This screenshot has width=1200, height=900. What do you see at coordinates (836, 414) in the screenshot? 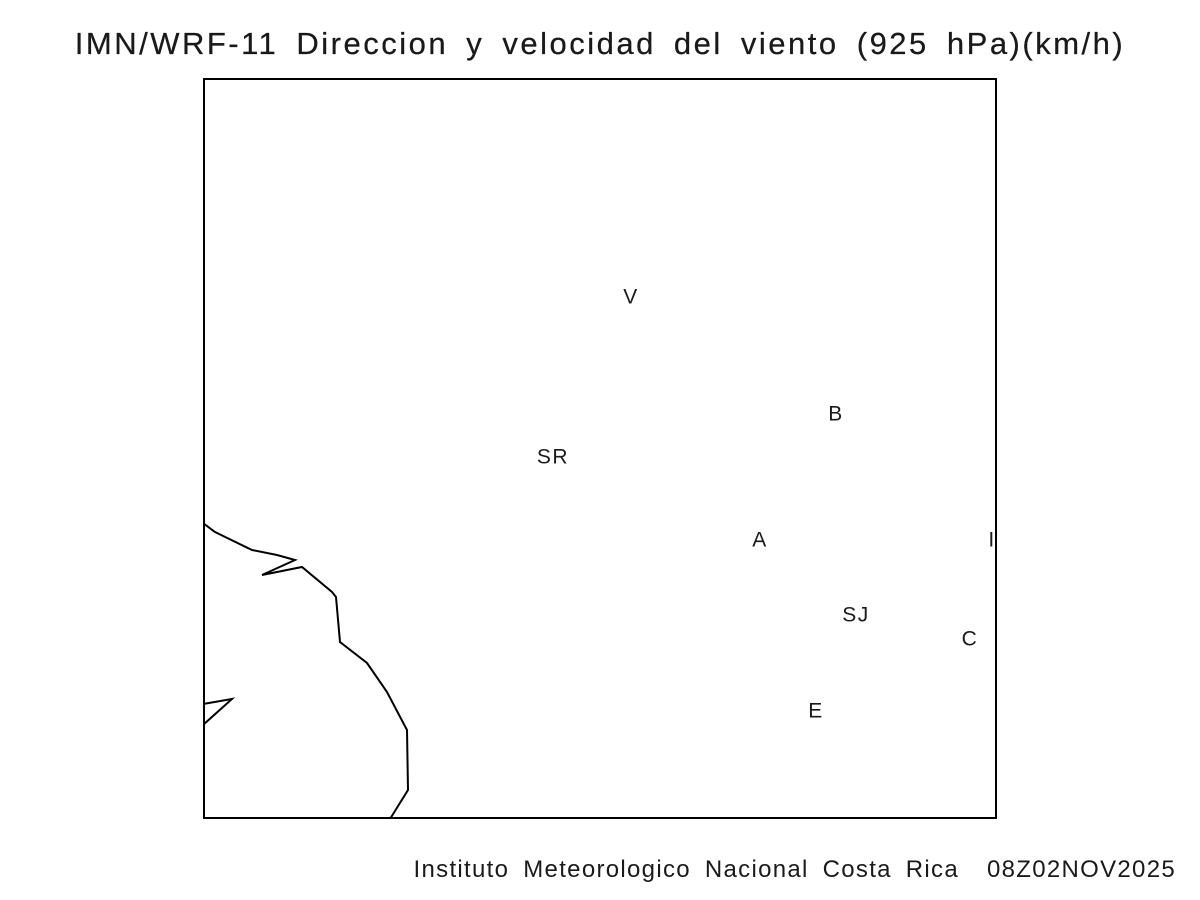
I see `station-label-b: B` at bounding box center [836, 414].